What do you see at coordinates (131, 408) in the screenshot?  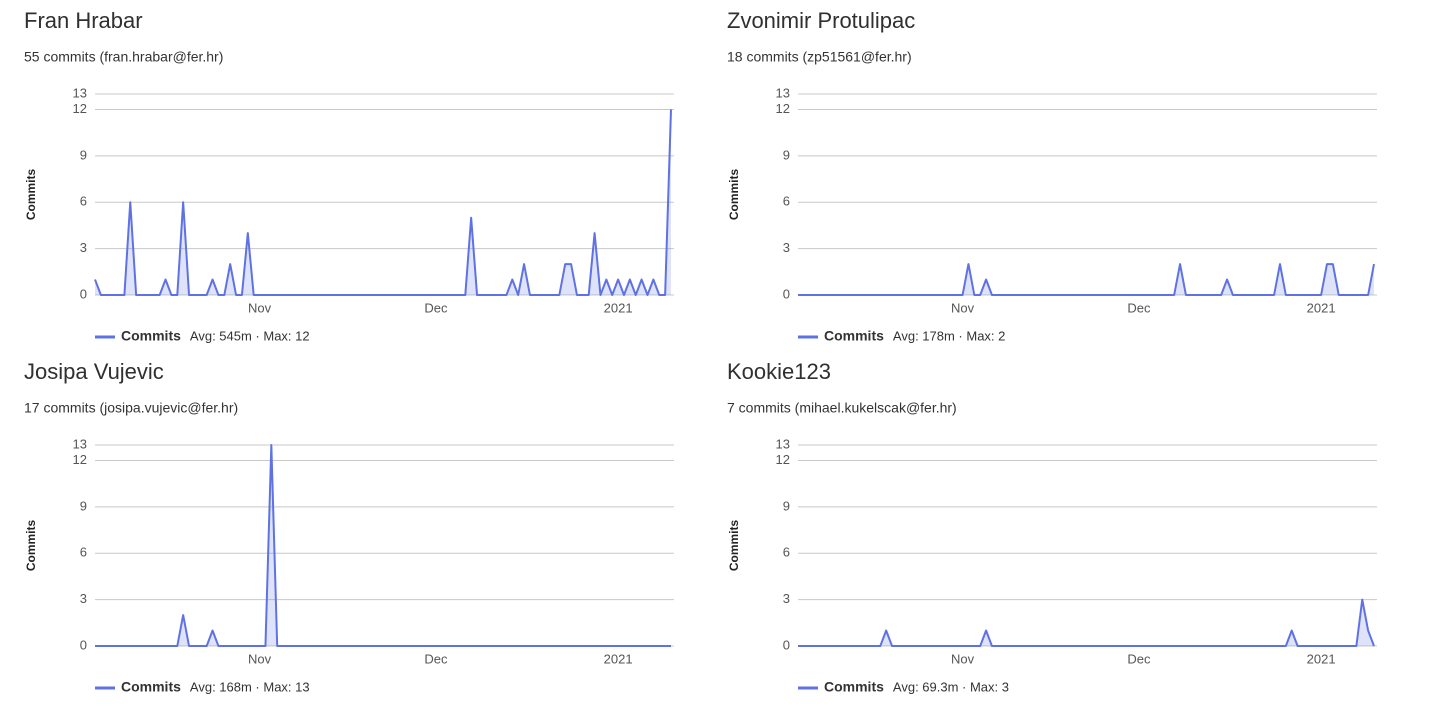 I see `chart-subtitle: 17 commits (josipa.vujevic@fer.hr)` at bounding box center [131, 408].